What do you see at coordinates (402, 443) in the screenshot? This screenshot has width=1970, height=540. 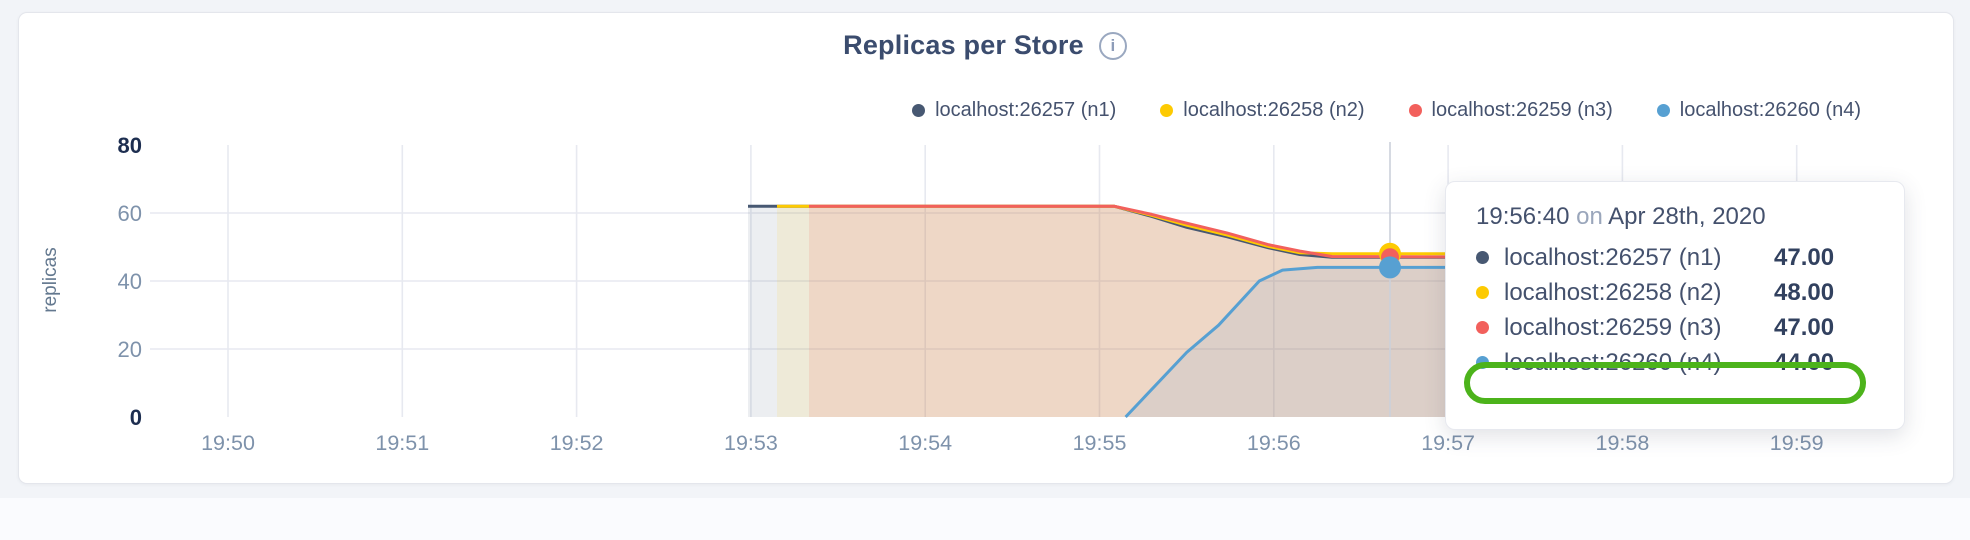 I see `x-tick-label: 19:51` at bounding box center [402, 443].